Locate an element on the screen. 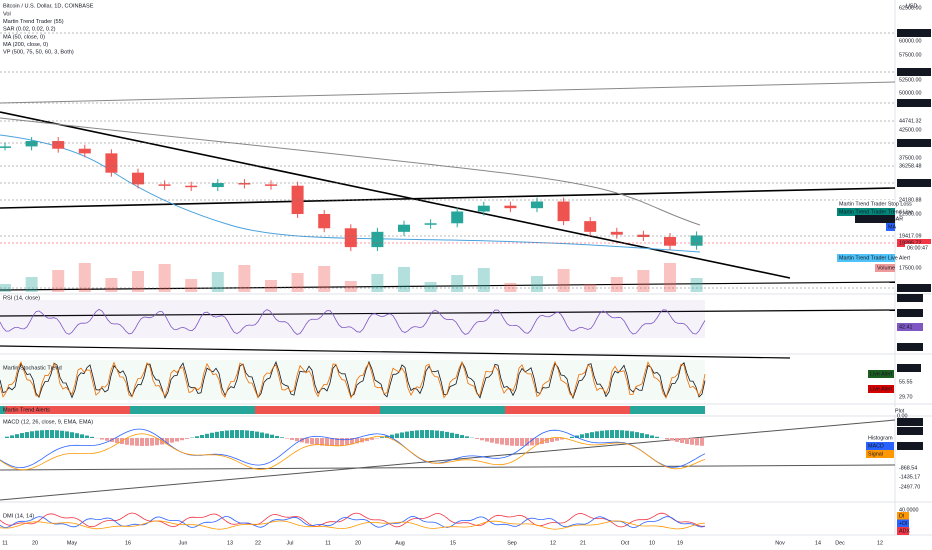  x-tick-label: 10 is located at coordinates (652, 543).